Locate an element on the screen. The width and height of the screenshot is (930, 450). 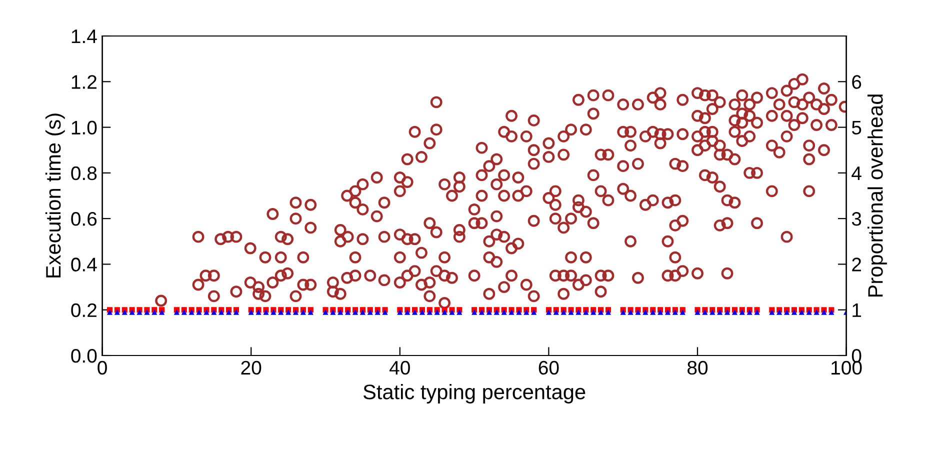
y-axis-title: Execution time (s) is located at coordinates (55, 196).